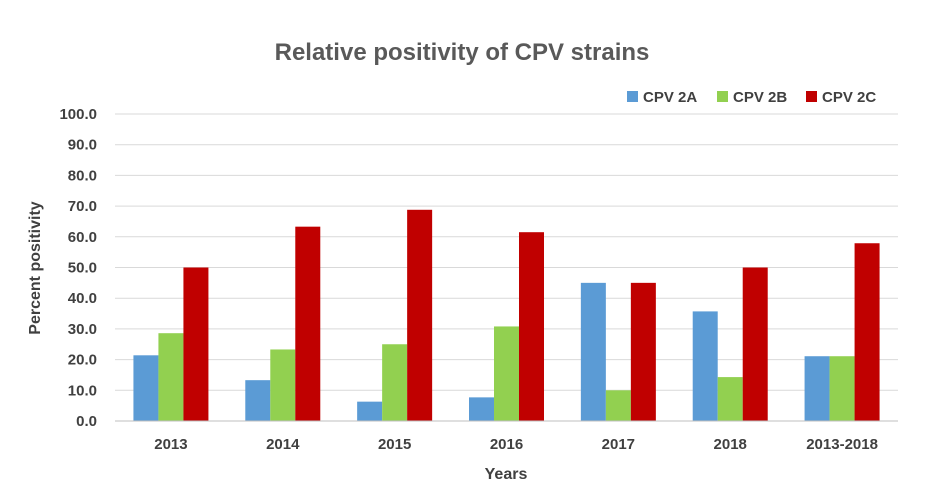  I want to click on bar-cpv-2c-2015, so click(420, 315).